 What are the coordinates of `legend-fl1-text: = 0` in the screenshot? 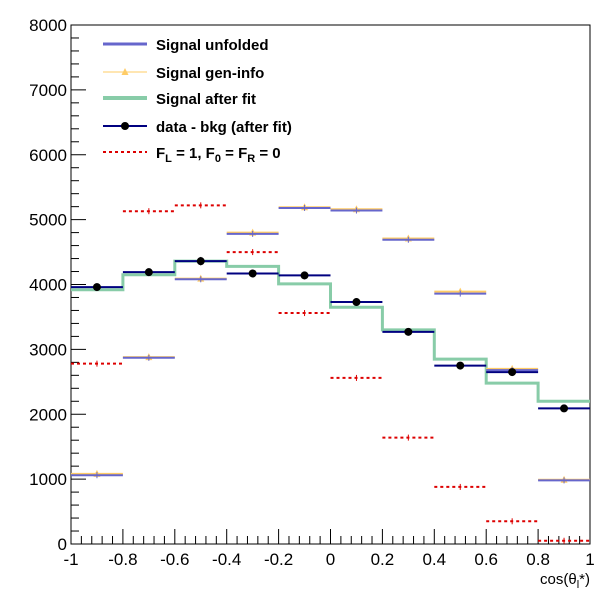 It's located at (267, 153).